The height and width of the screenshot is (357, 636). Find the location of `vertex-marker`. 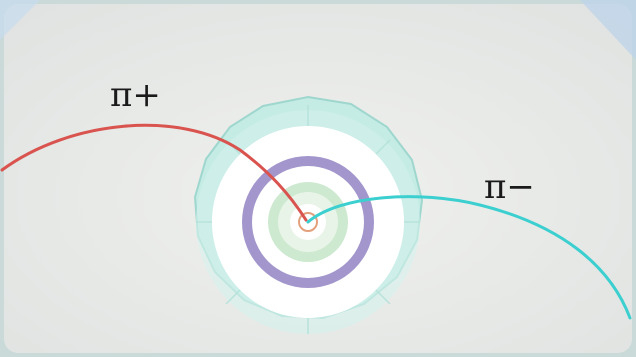

vertex-marker is located at coordinates (308, 222).